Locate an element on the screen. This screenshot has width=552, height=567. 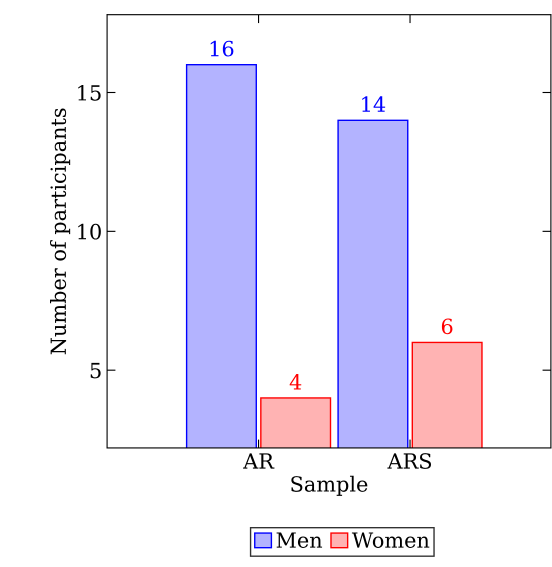
legend-label: Women is located at coordinates (391, 540).